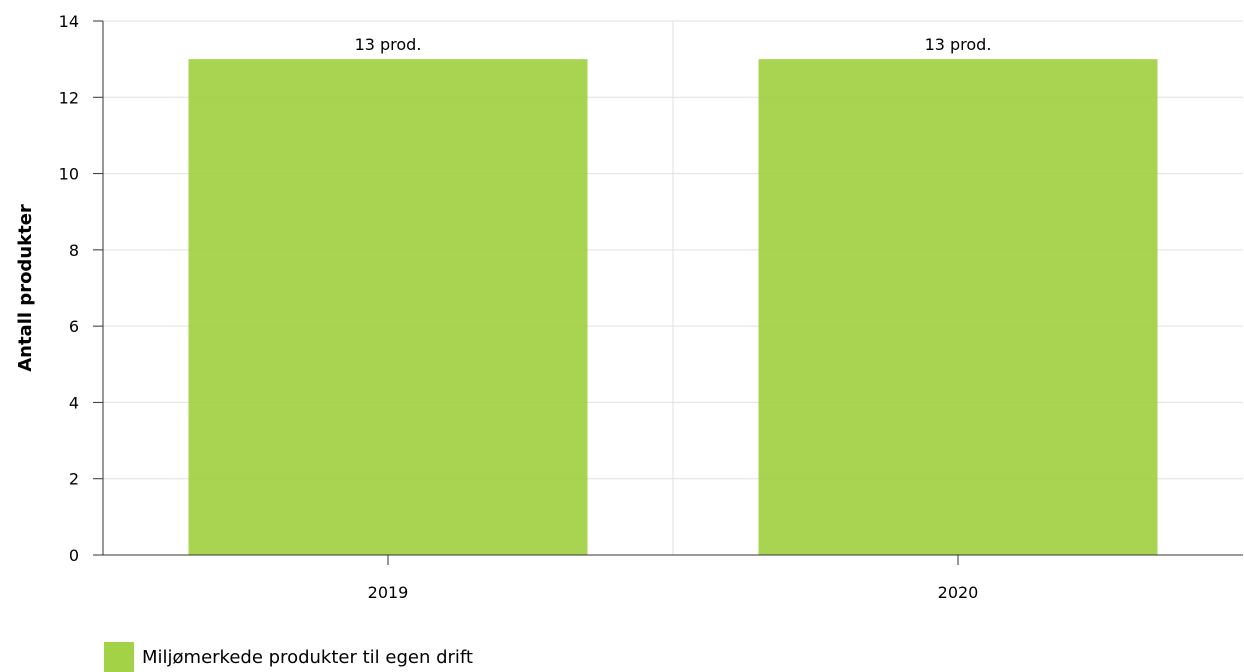 The height and width of the screenshot is (672, 1244). I want to click on legend-swatch, so click(119, 657).